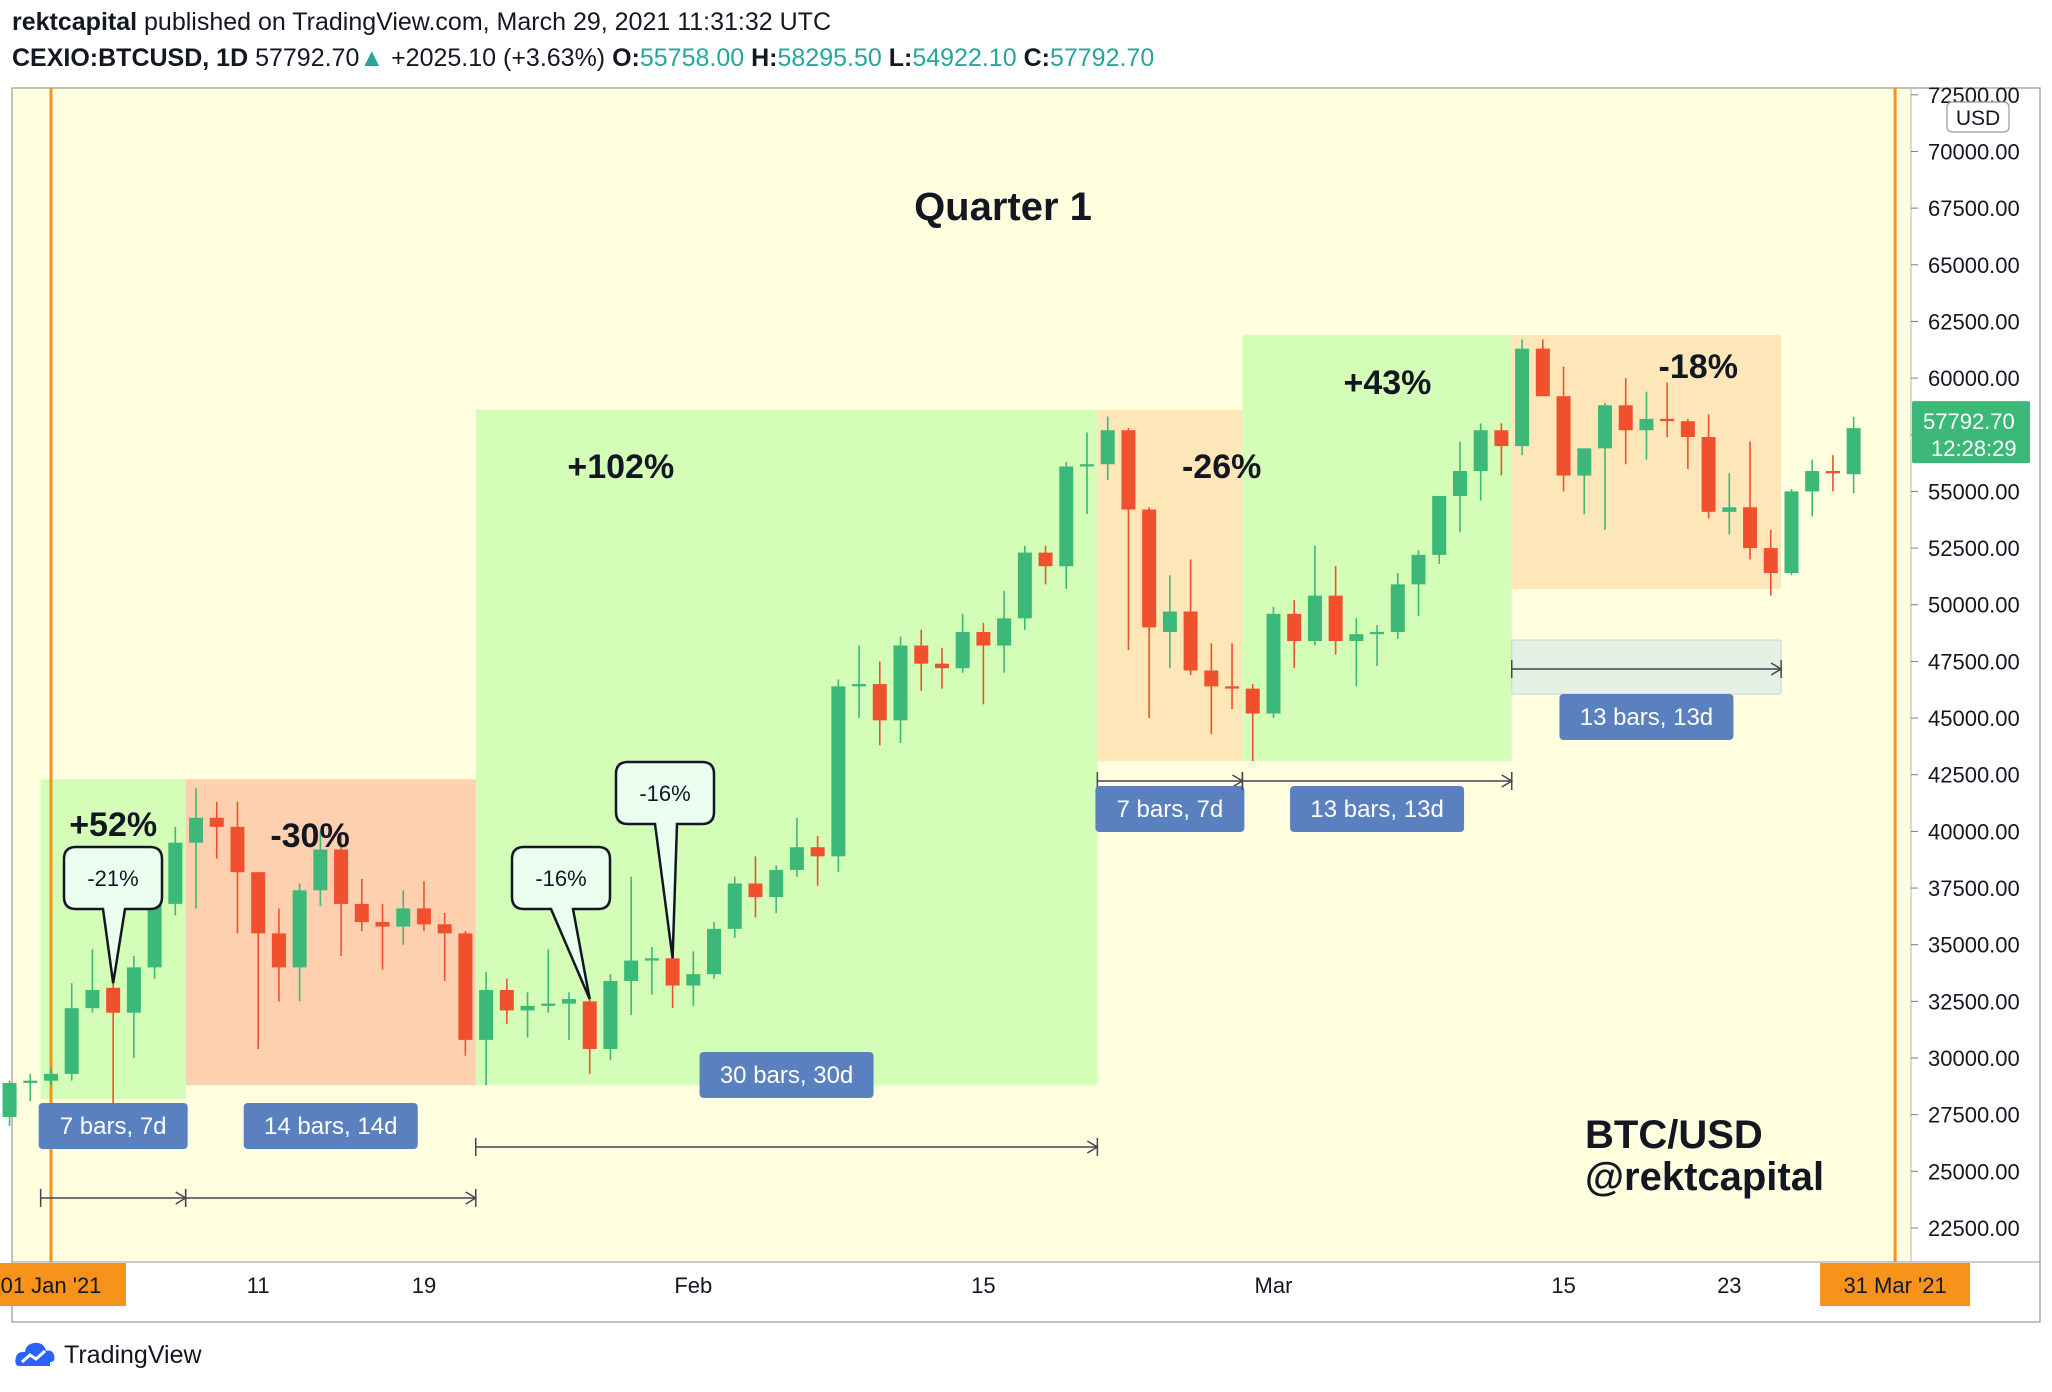 The width and height of the screenshot is (2052, 1392). What do you see at coordinates (1975, 675) in the screenshot?
I see `price-axis-area` at bounding box center [1975, 675].